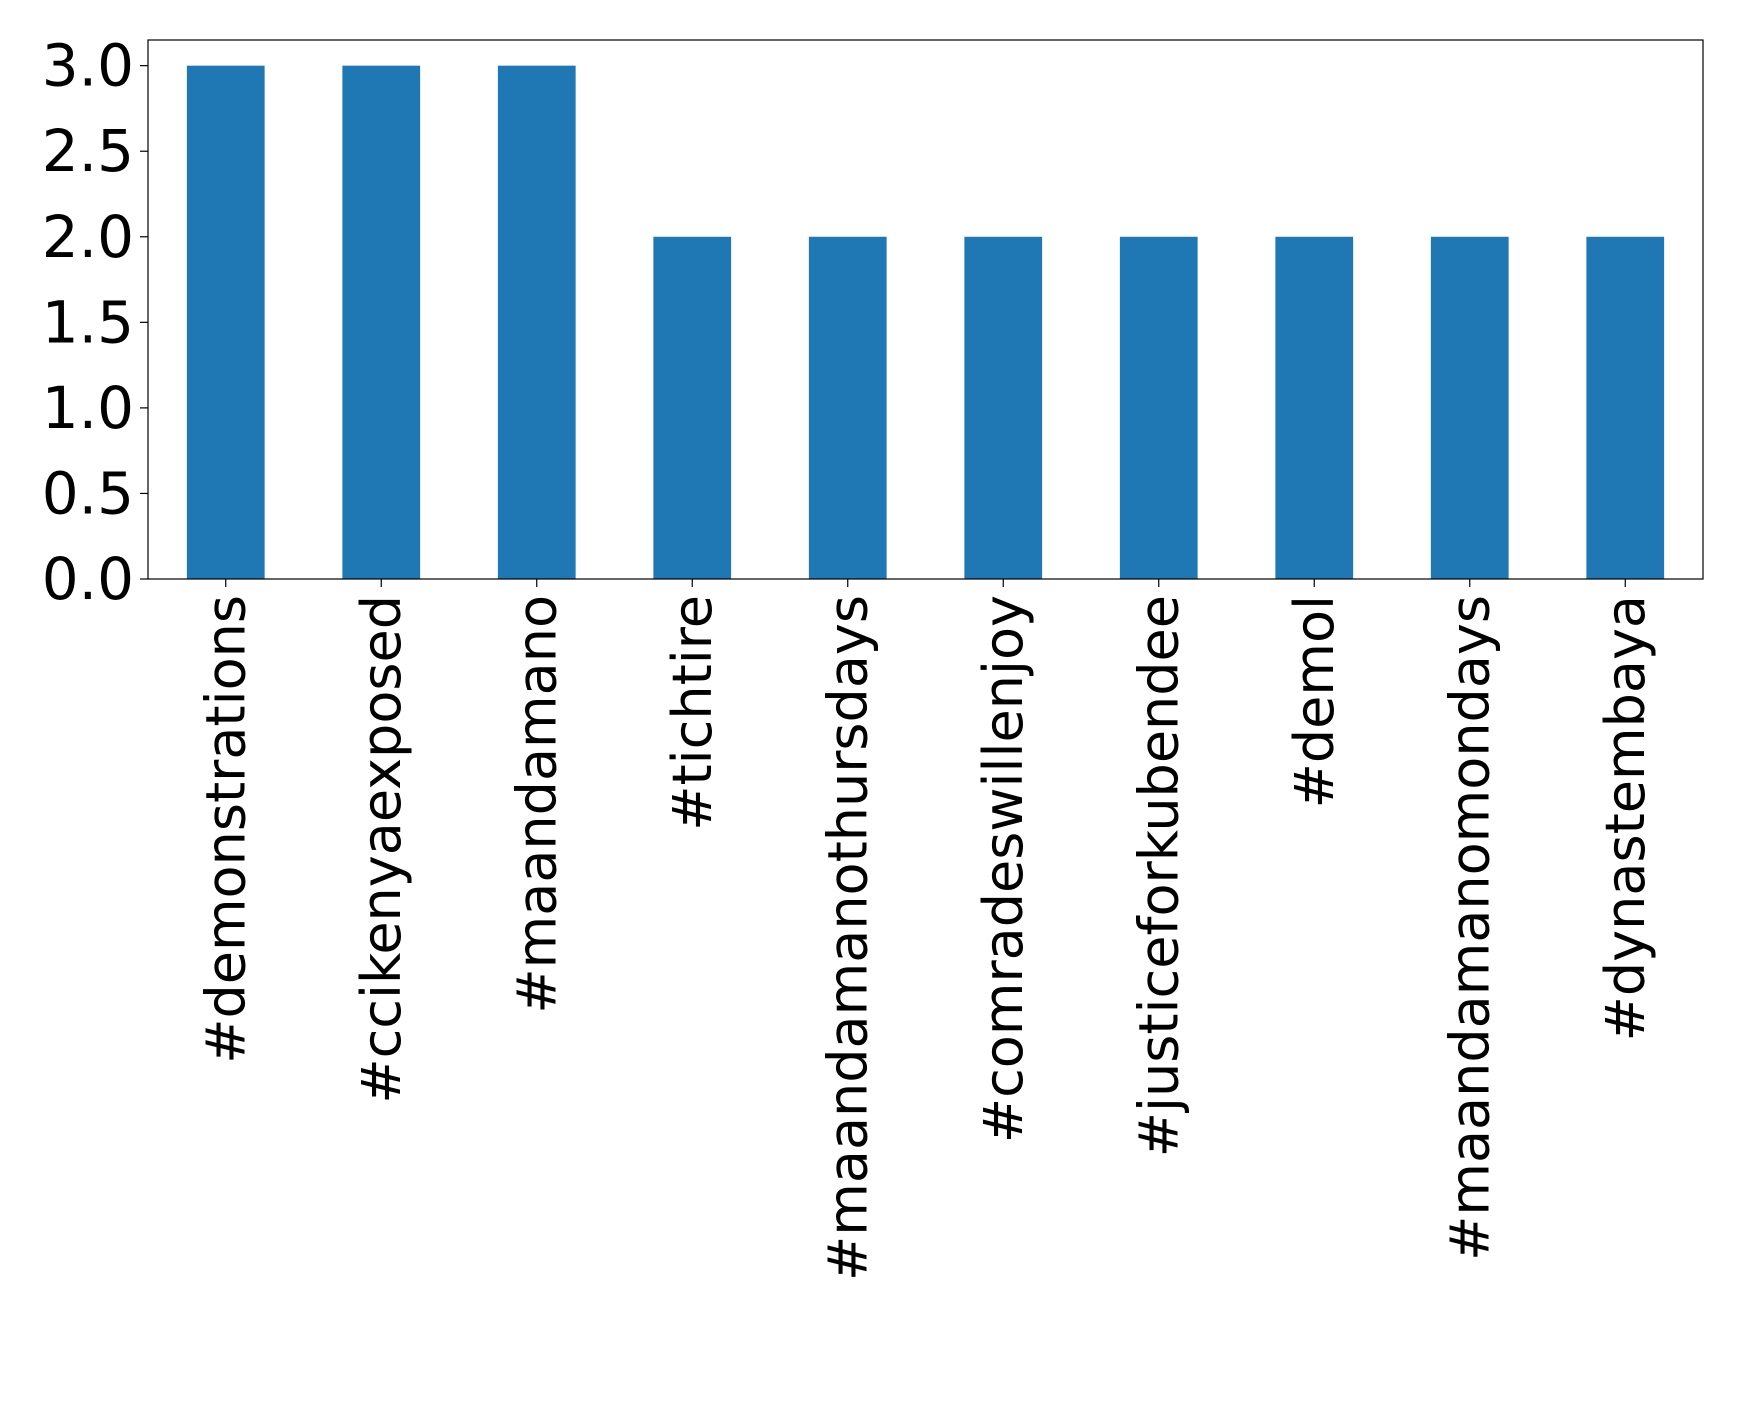 The height and width of the screenshot is (1421, 1739). Describe the element at coordinates (88, 66) in the screenshot. I see `y-tick-label: 3.0` at that location.